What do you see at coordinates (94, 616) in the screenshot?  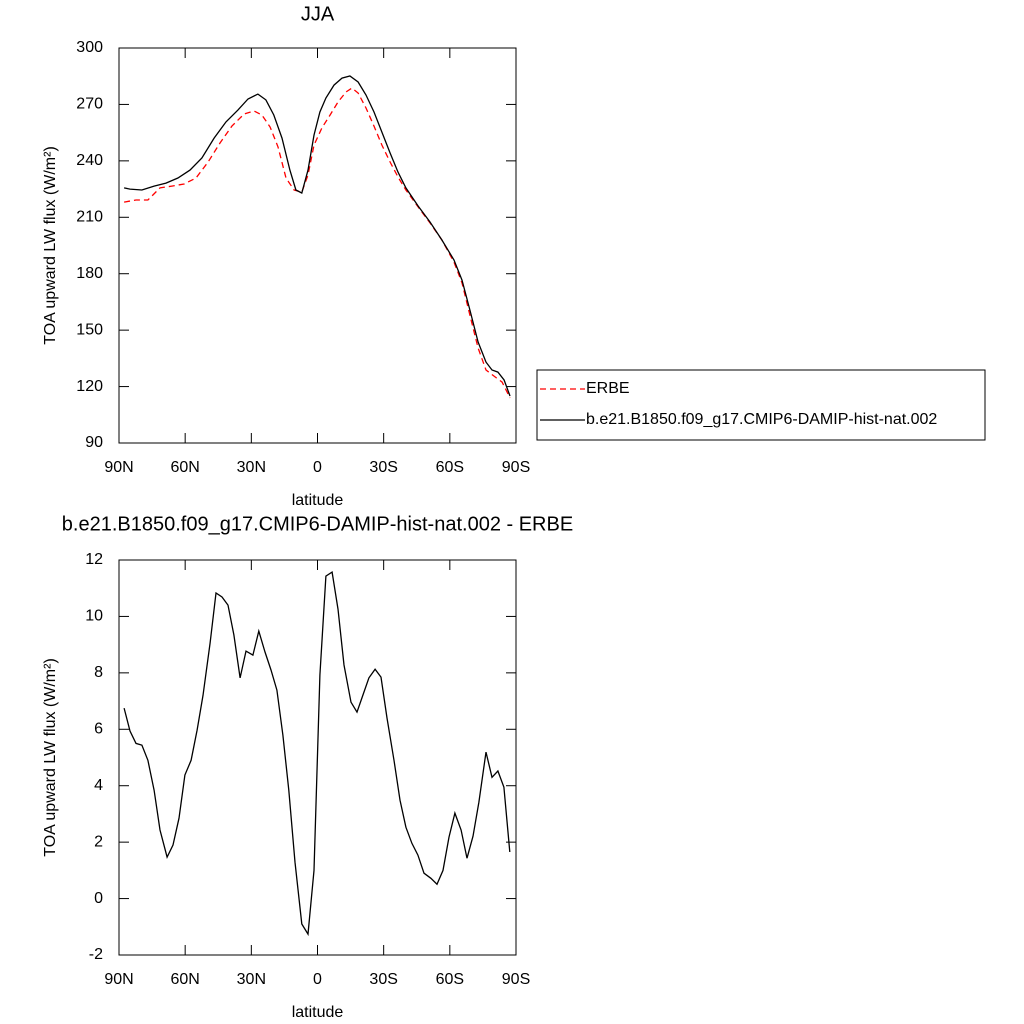 I see `y-tick-label: 10` at bounding box center [94, 616].